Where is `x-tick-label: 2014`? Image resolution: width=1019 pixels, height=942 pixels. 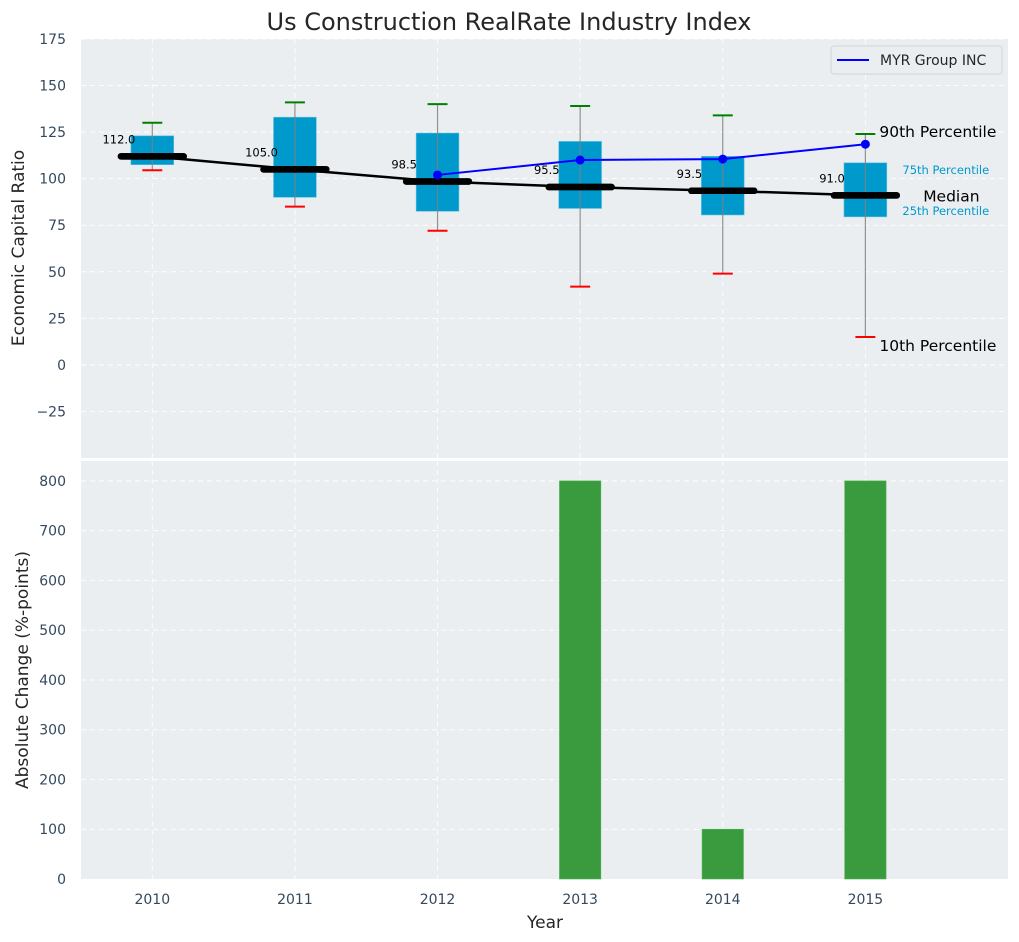 x-tick-label: 2014 is located at coordinates (723, 900).